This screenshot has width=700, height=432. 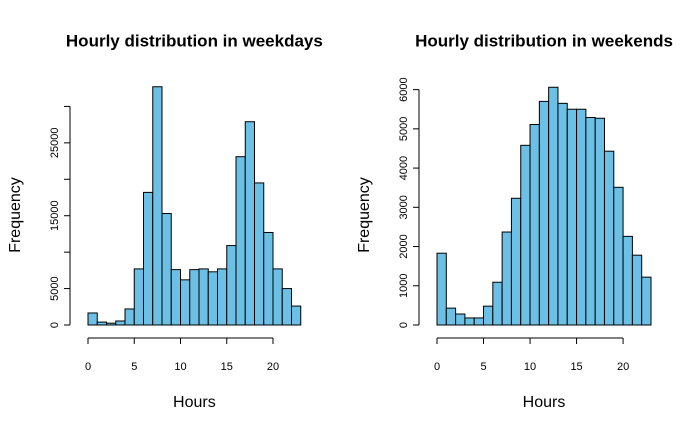 I want to click on chart-title: Hourly distribution in weekends, so click(x=544, y=40).